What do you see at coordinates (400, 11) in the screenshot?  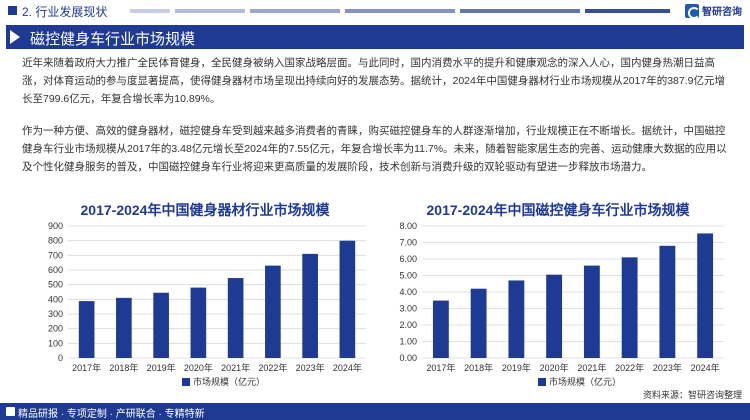 I see `decorative-stripes` at bounding box center [400, 11].